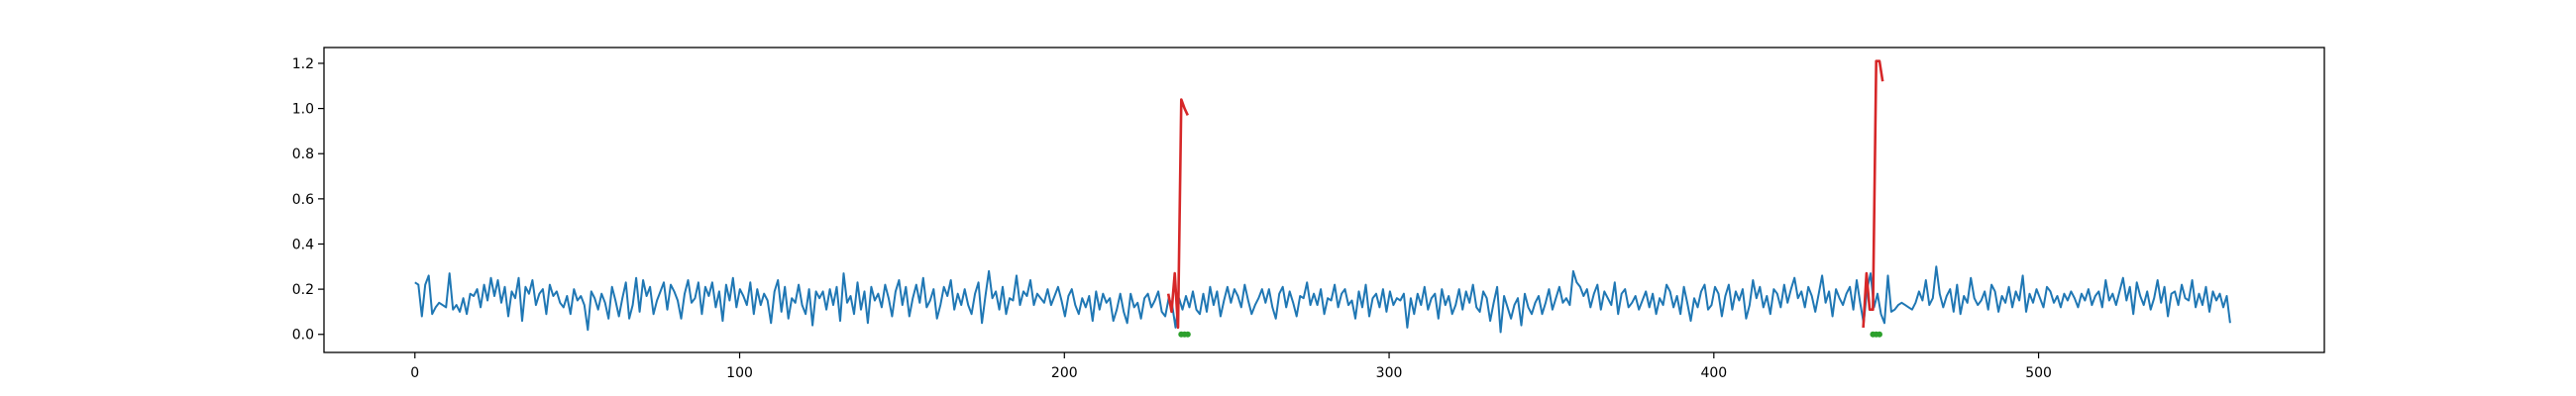  I want to click on x-tick-label: 400, so click(1713, 373).